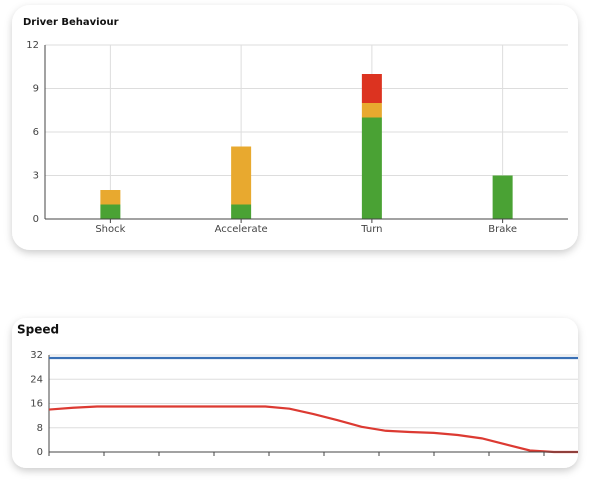 Image resolution: width=590 pixels, height=492 pixels. What do you see at coordinates (40, 428) in the screenshot?
I see `y-tick-label: 8` at bounding box center [40, 428].